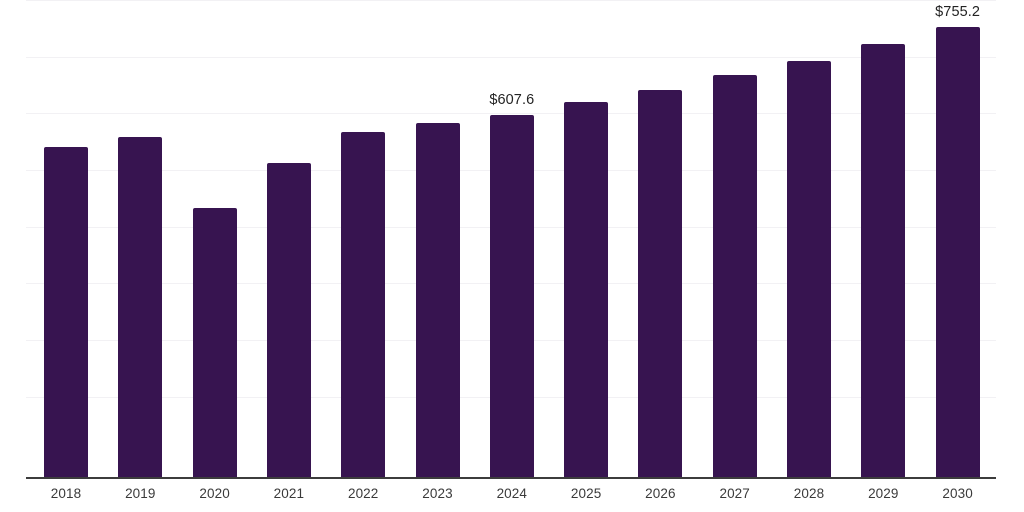 Image resolution: width=1024 pixels, height=512 pixels. I want to click on x-tick-label-2026: 2026, so click(660, 493).